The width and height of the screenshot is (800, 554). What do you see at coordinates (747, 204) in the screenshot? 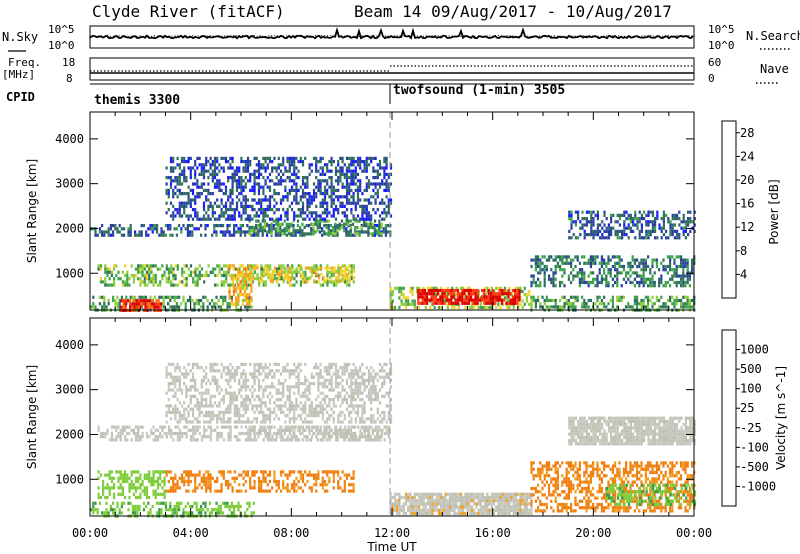
I see `colorbar-tick-label: 16` at bounding box center [747, 204].